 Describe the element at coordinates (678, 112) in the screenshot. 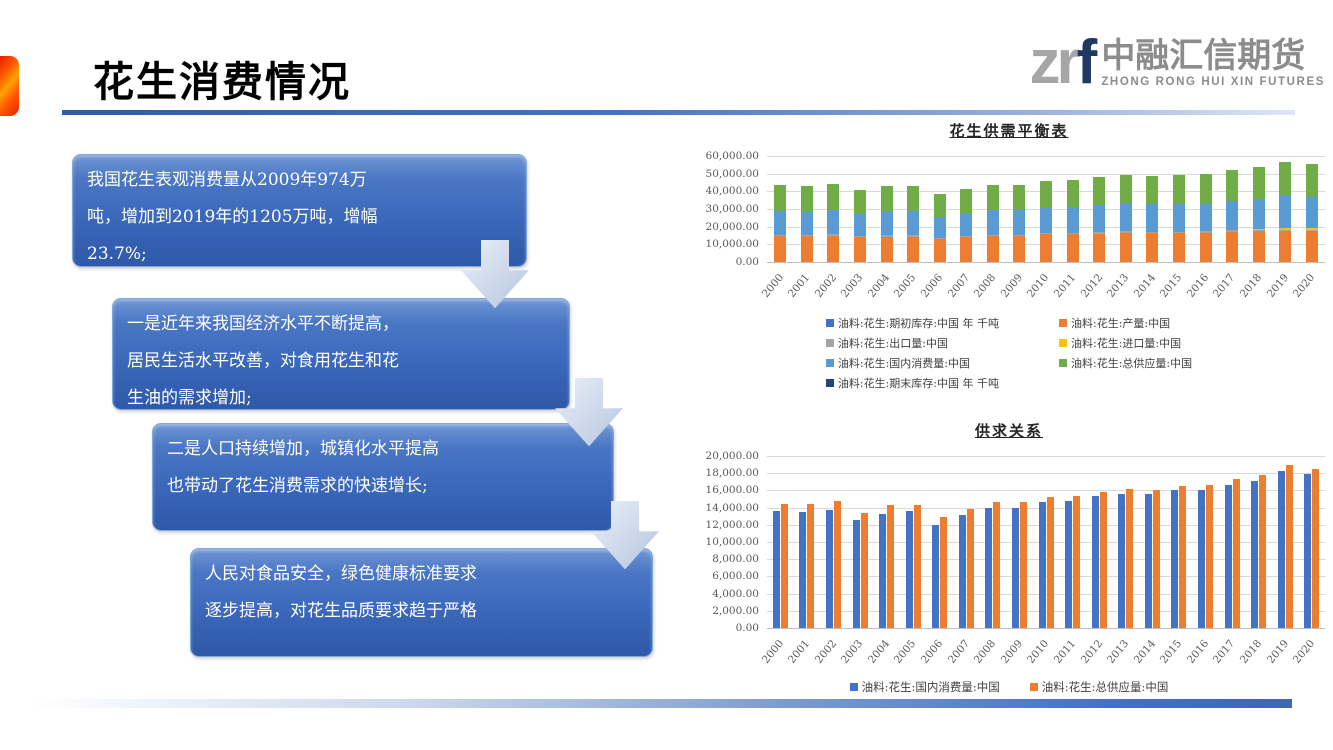

I see `header-divider` at that location.